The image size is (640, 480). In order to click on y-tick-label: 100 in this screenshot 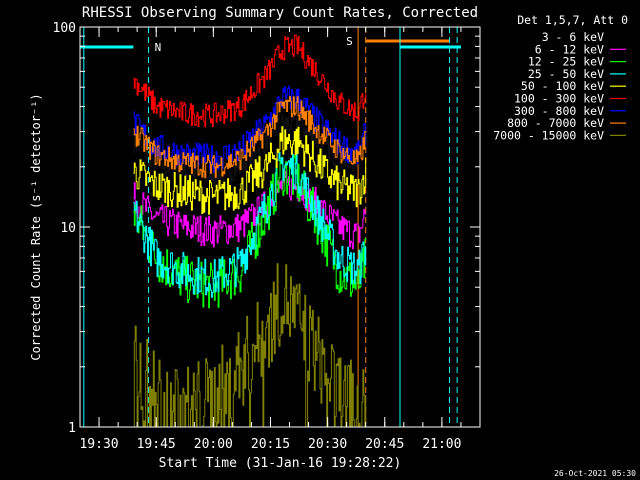, I will do `click(64, 28)`.